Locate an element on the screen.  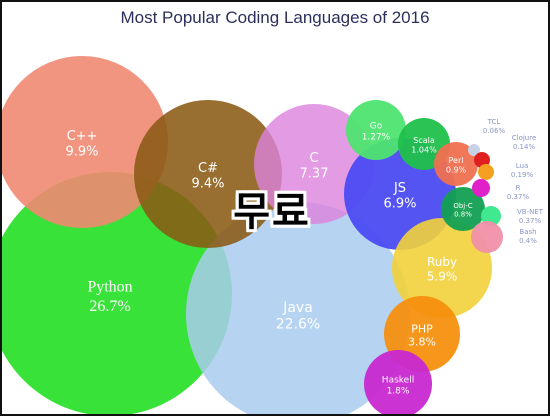
bubble-circle-r is located at coordinates (481, 188).